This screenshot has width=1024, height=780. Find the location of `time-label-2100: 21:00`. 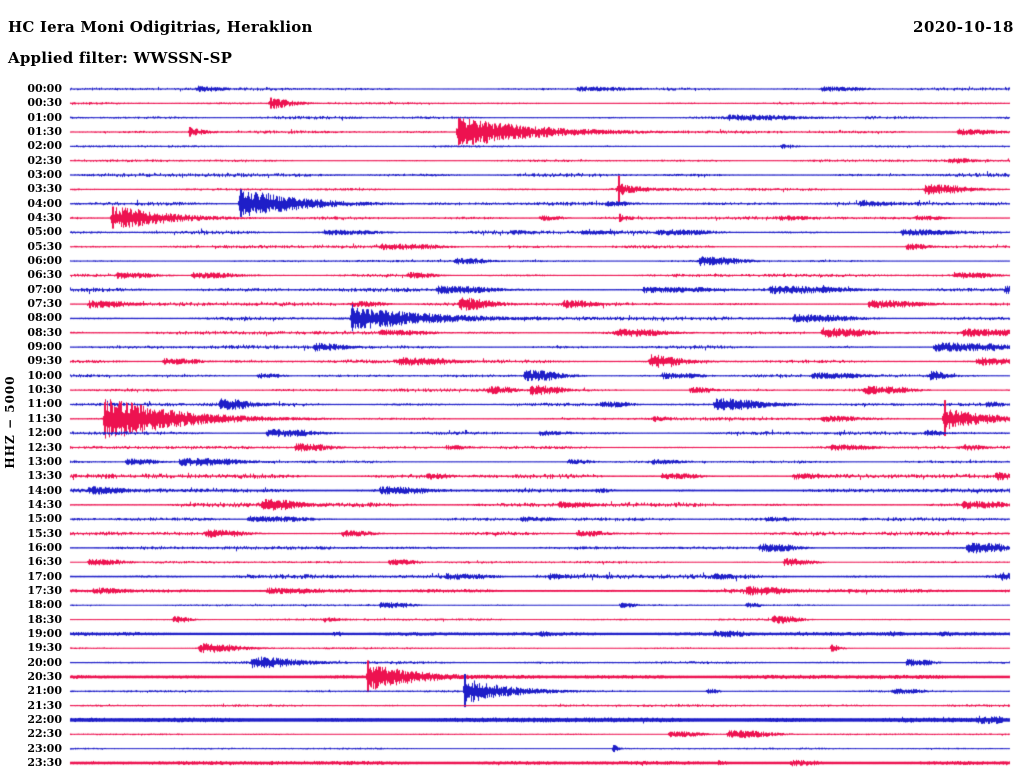

time-label-2100: 21:00 is located at coordinates (44, 691).